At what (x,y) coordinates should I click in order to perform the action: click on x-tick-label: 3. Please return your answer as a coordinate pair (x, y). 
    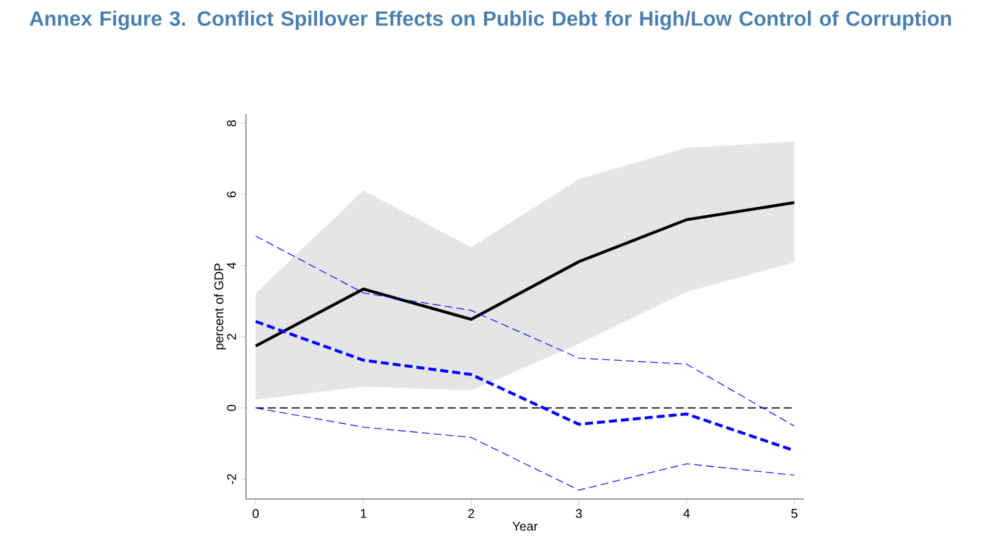
    Looking at the image, I should click on (579, 513).